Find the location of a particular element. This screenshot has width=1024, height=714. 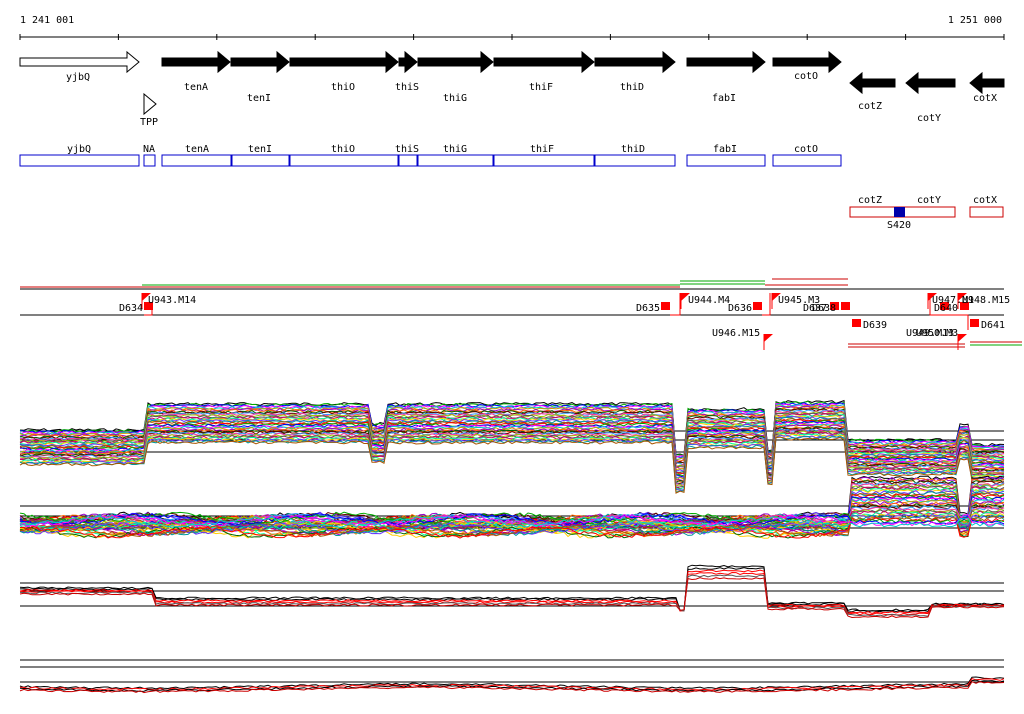

transcript-label-thiG: thiG is located at coordinates (455, 149).